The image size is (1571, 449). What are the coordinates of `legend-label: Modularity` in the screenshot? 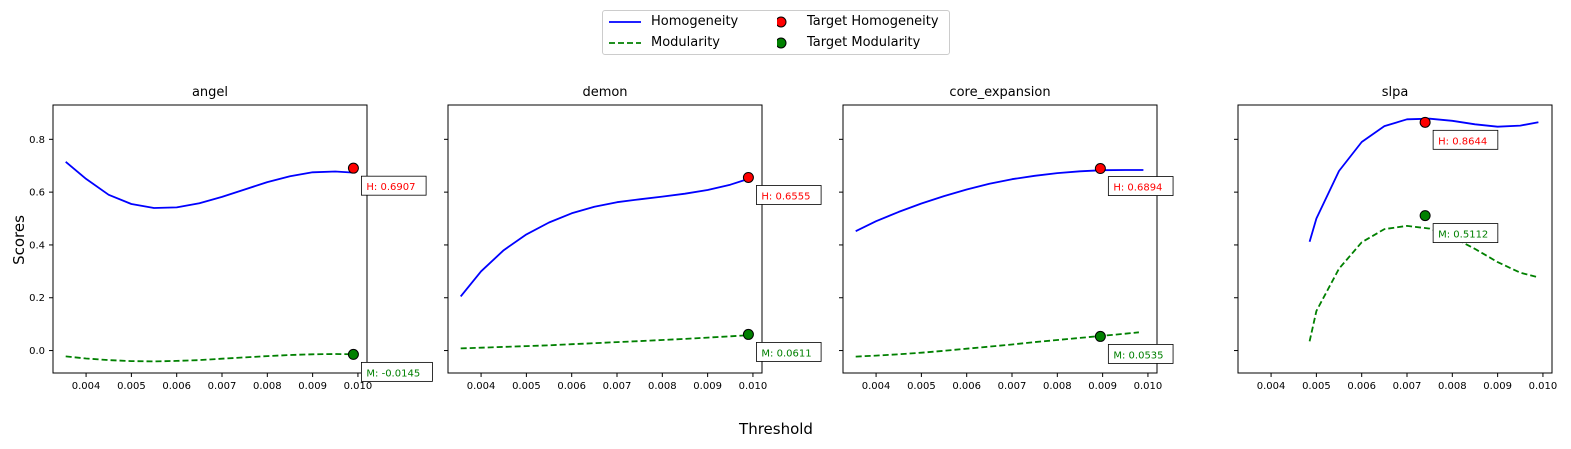 It's located at (685, 42).